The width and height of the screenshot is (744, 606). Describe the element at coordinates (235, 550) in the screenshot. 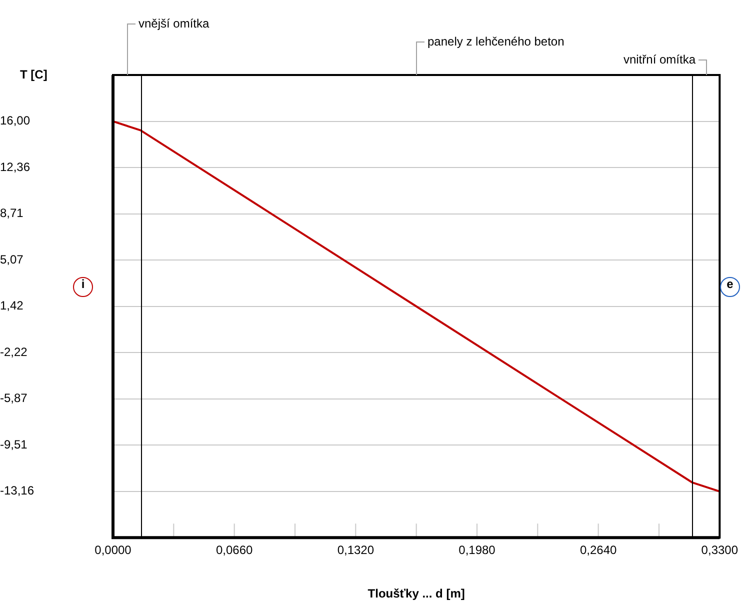

I see `x-tick-label: 0,0660` at that location.